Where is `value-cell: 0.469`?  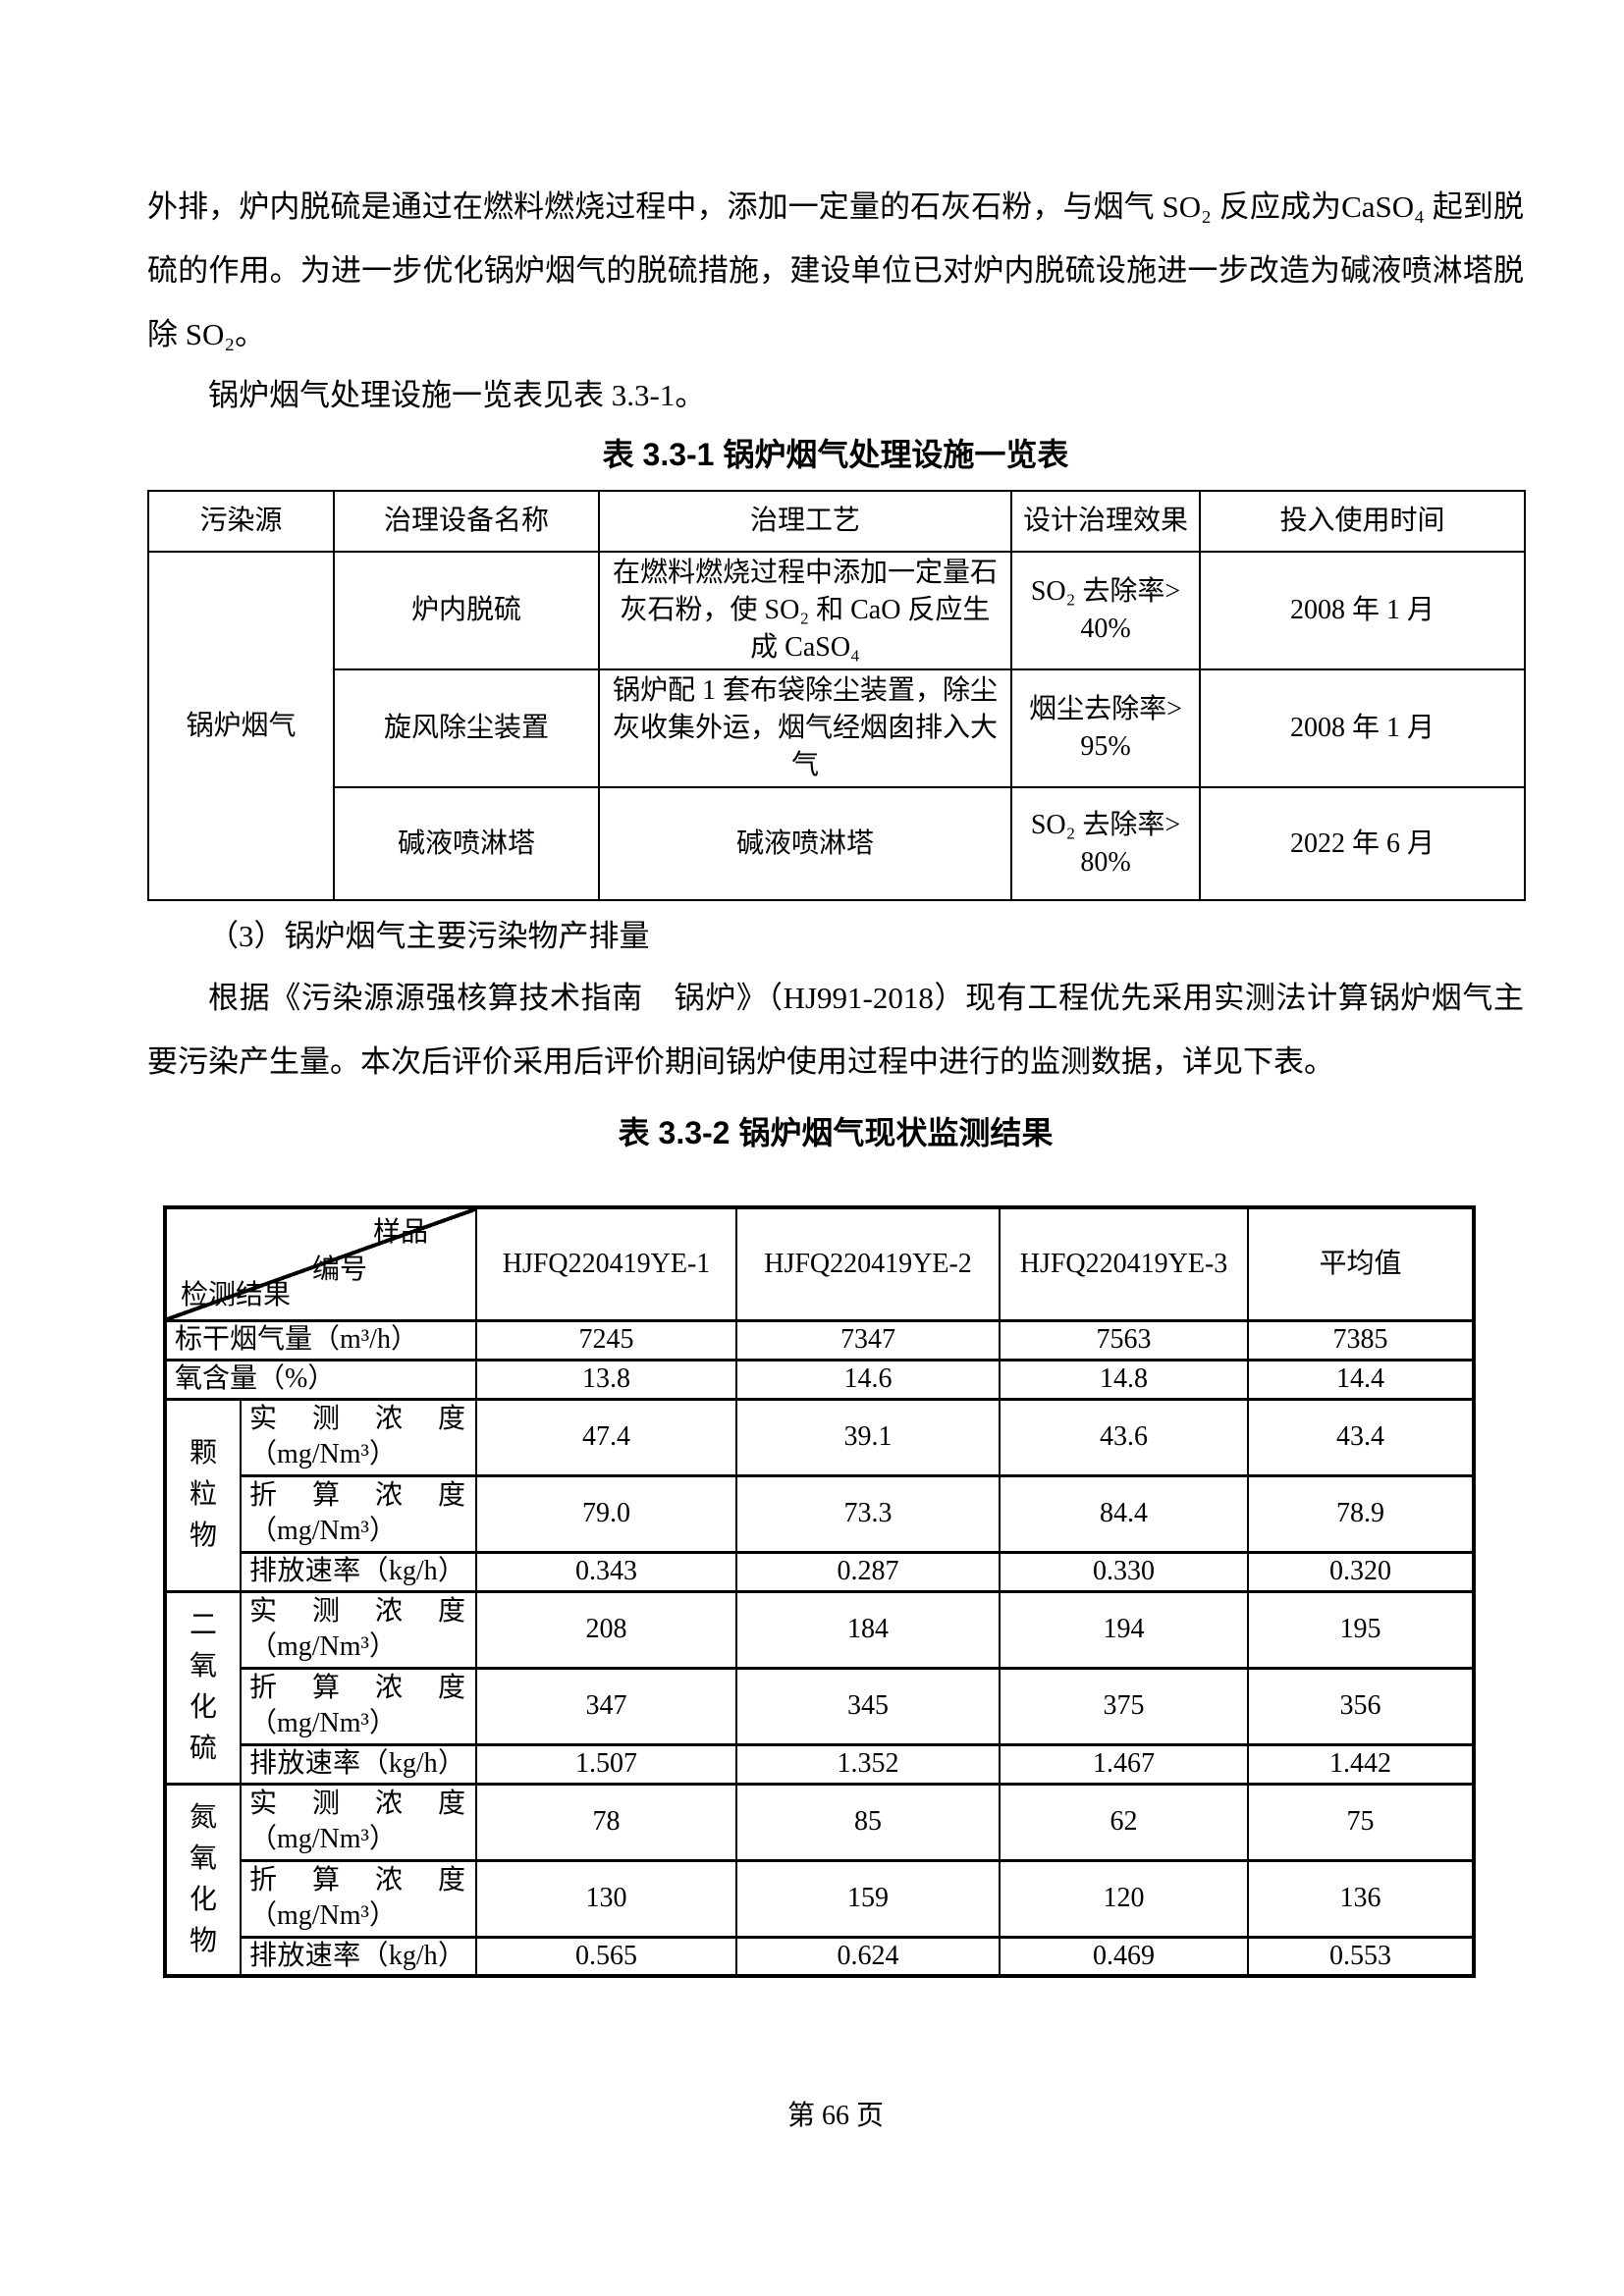
value-cell: 0.469 is located at coordinates (1124, 1956).